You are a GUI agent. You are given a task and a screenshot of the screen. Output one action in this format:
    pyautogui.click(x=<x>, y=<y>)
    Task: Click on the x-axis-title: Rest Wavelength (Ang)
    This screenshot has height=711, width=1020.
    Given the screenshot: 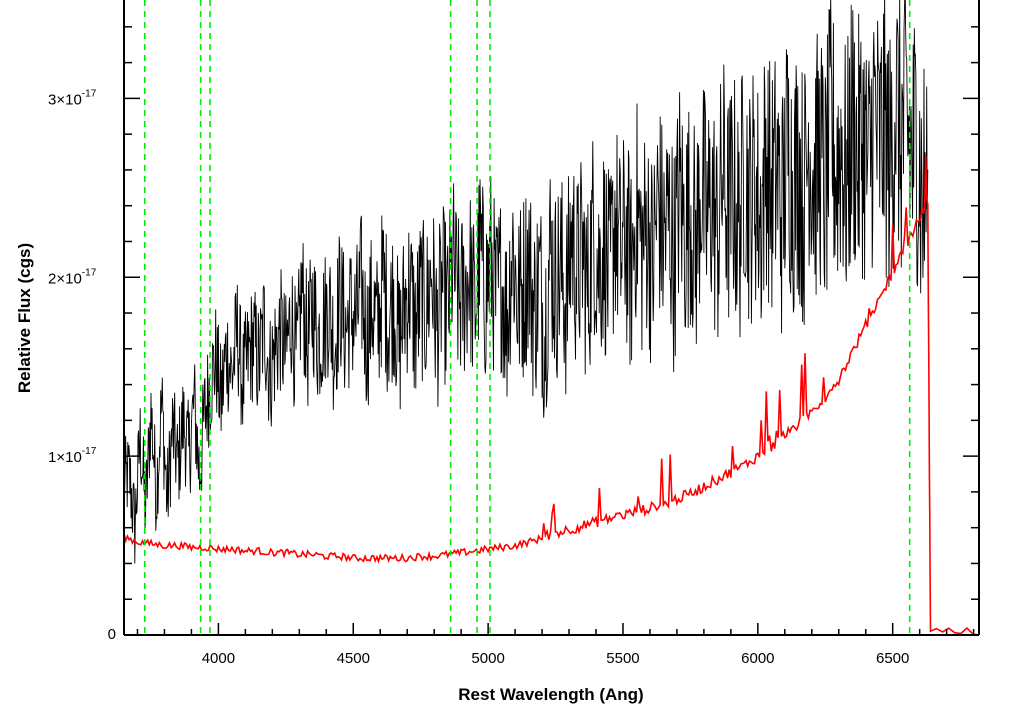 What is the action you would take?
    pyautogui.click(x=550, y=694)
    